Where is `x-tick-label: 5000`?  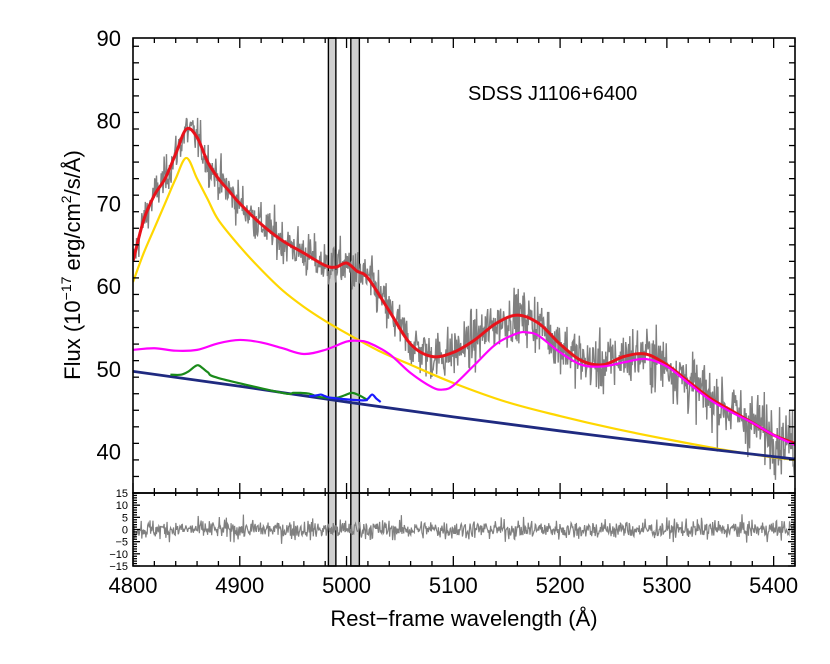
x-tick-label: 5000 is located at coordinates (346, 585).